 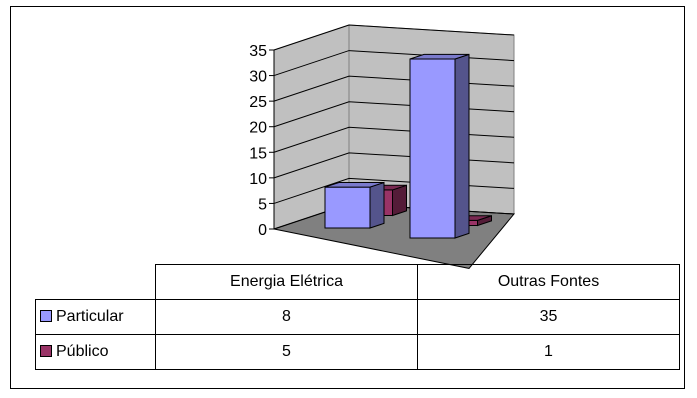 I want to click on y-tick-label: 35, so click(x=258, y=51).